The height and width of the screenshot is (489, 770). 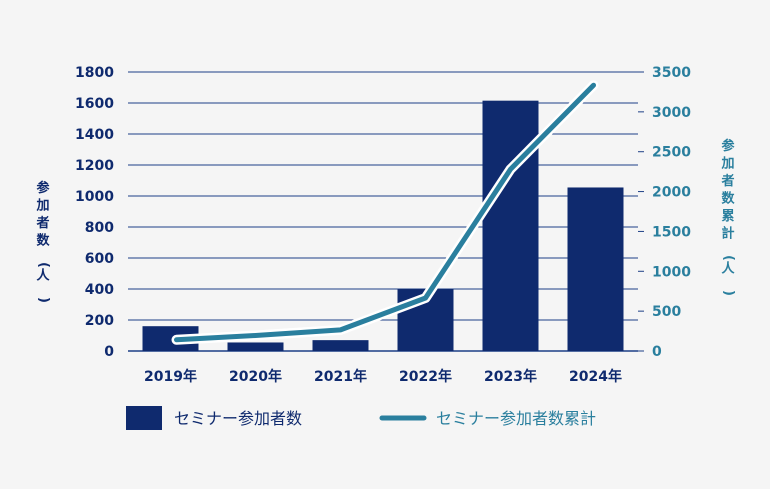 What do you see at coordinates (671, 272) in the screenshot?
I see `right-tick-label: 1000` at bounding box center [671, 272].